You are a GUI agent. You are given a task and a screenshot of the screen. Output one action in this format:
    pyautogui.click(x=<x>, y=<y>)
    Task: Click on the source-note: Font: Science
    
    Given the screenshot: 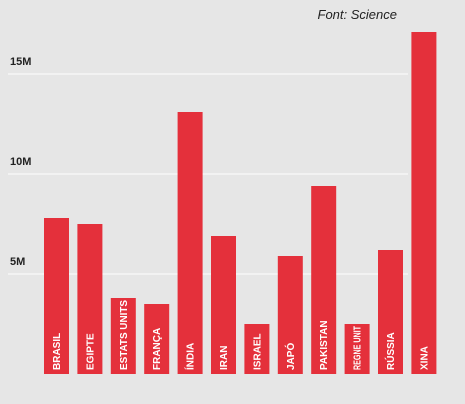 What is the action you would take?
    pyautogui.click(x=357, y=14)
    